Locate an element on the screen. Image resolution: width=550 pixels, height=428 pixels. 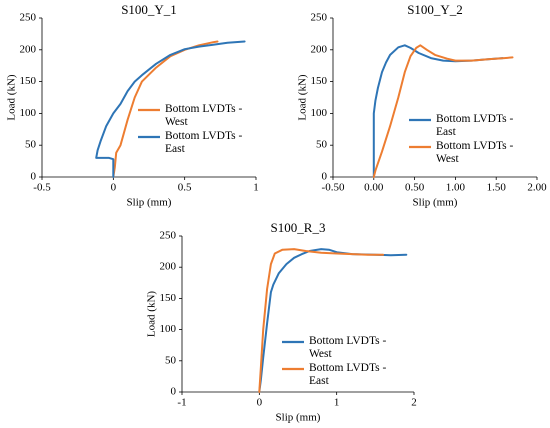
x-tick-label: 1.00 is located at coordinates (456, 188).